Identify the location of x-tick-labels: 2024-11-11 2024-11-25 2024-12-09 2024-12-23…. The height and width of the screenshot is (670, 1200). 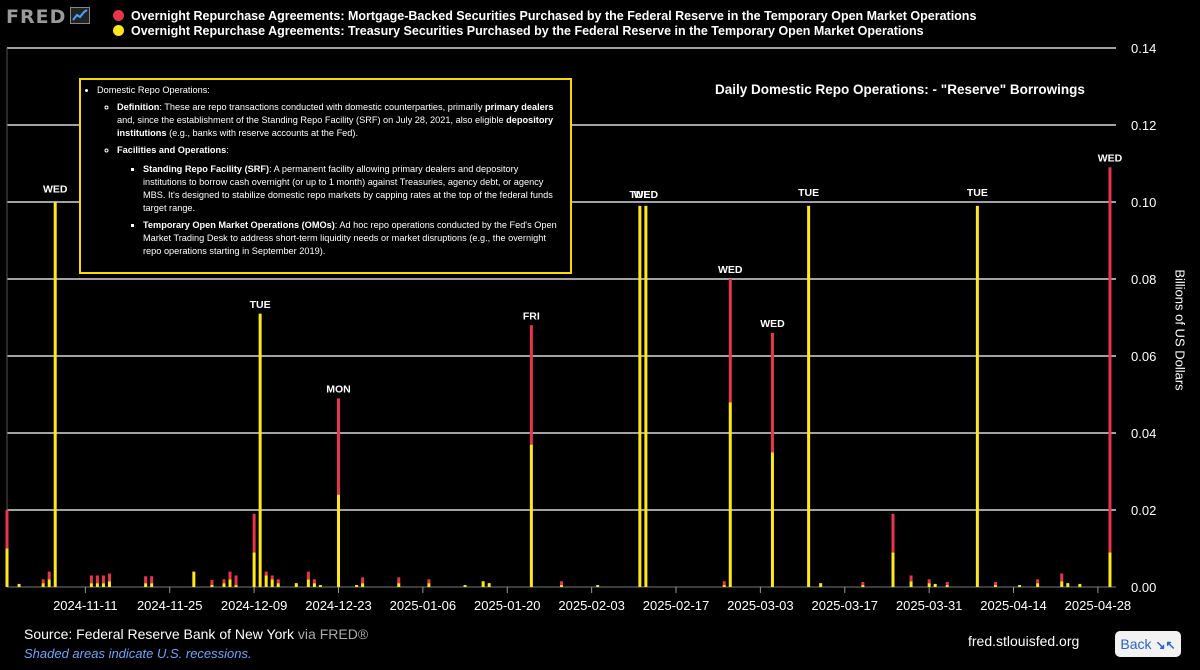
(592, 600).